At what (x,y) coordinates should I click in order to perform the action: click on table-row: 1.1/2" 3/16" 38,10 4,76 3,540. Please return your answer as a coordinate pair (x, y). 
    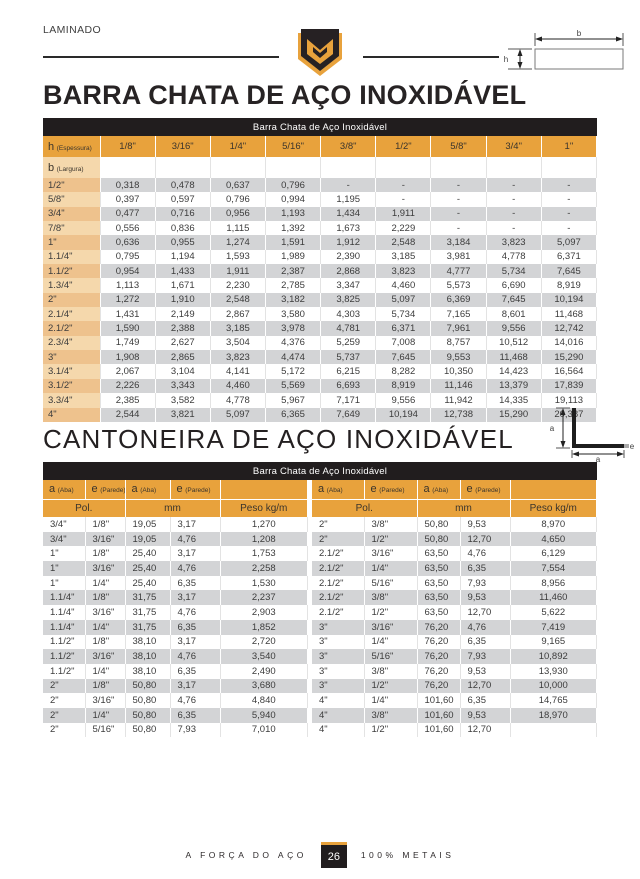
    Looking at the image, I should click on (175, 656).